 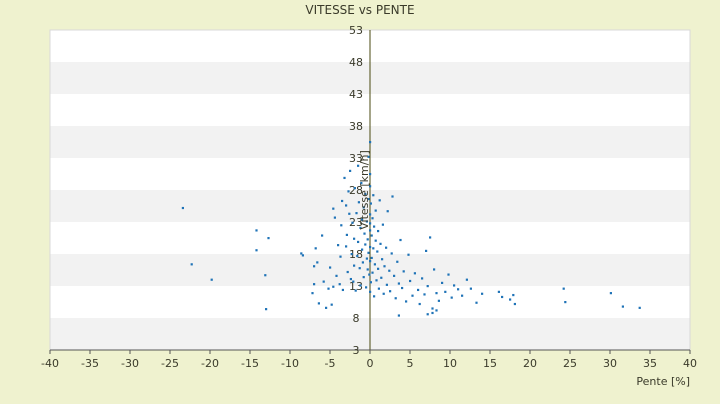 What do you see at coordinates (570, 363) in the screenshot?
I see `x-tick-label: 25` at bounding box center [570, 363].